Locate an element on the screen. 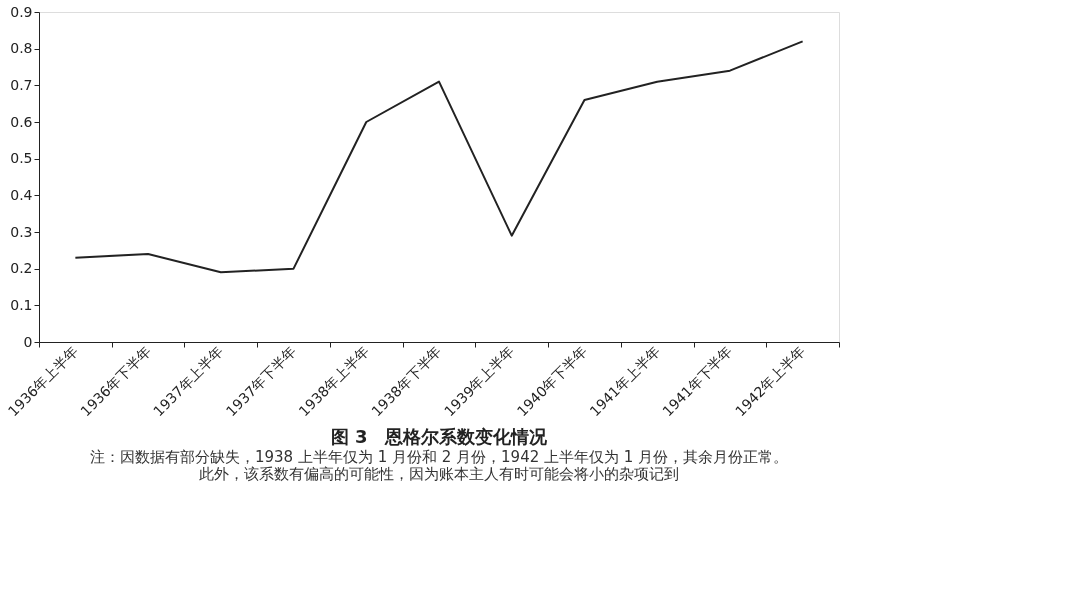 This screenshot has height=599, width=1080. y-tick-label: 0.6 is located at coordinates (21, 121).